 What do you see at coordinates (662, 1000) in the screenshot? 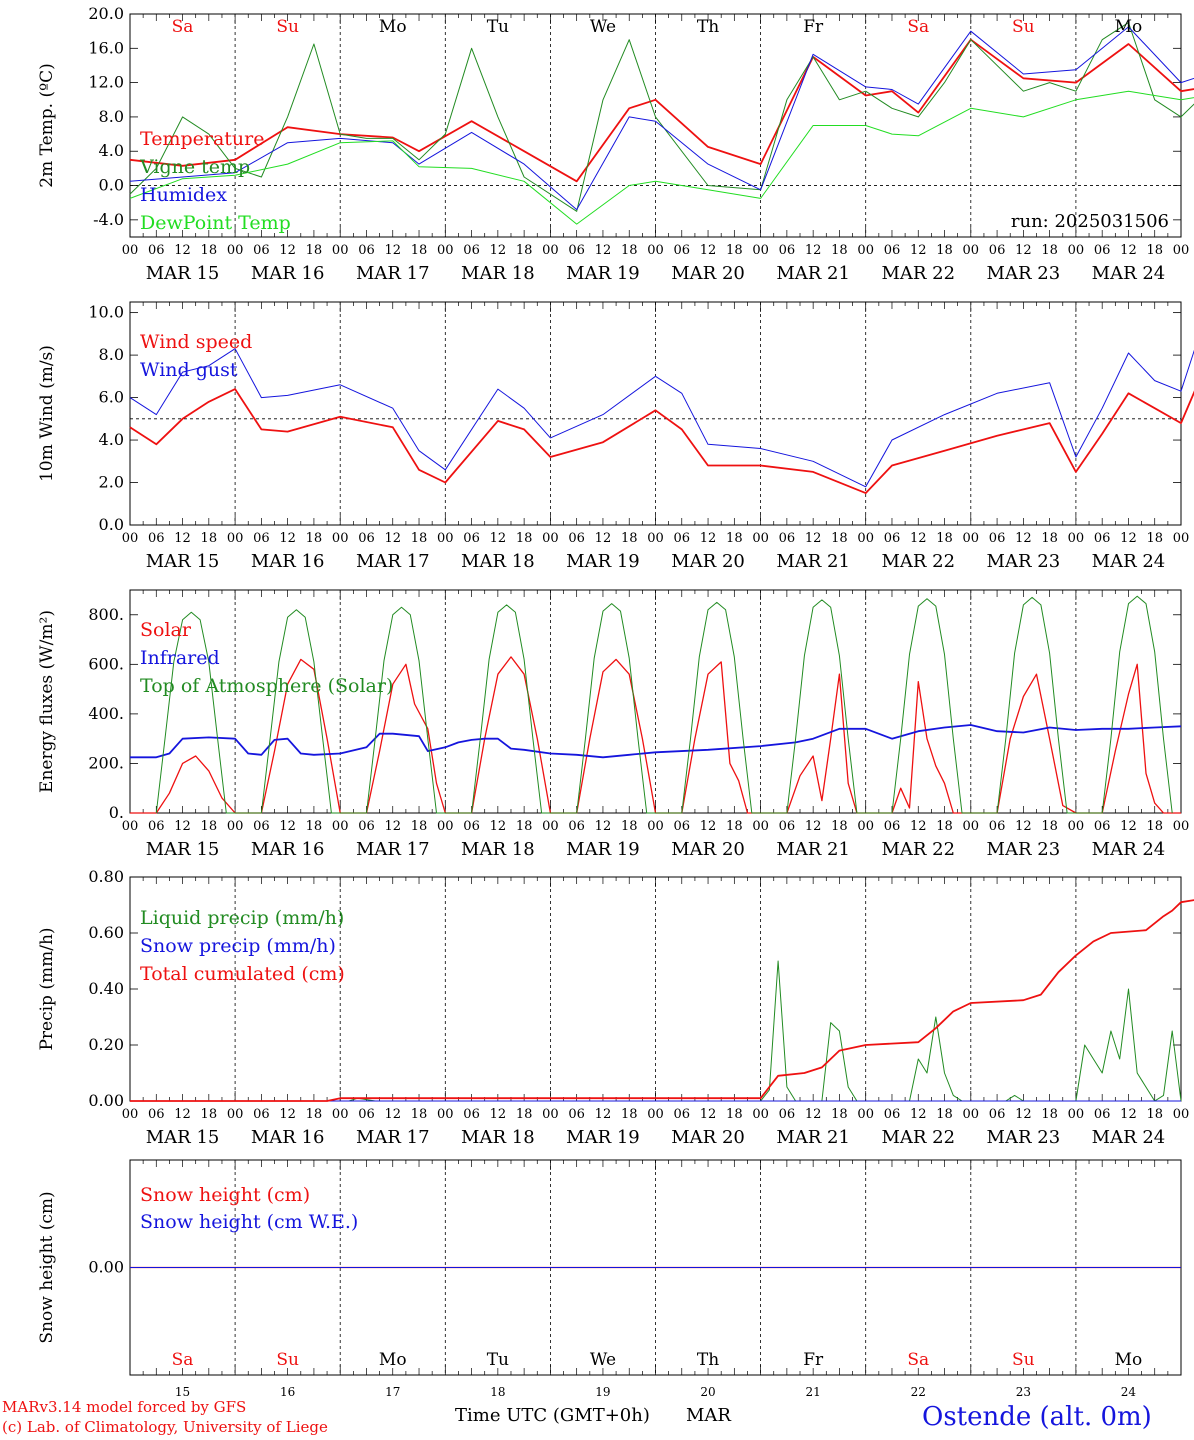
I see `series-total-cumulated-cm-` at bounding box center [662, 1000].